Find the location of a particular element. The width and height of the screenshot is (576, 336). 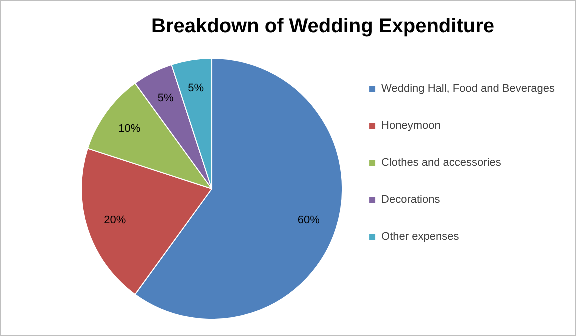

legend-label: Honeymoon is located at coordinates (411, 126).